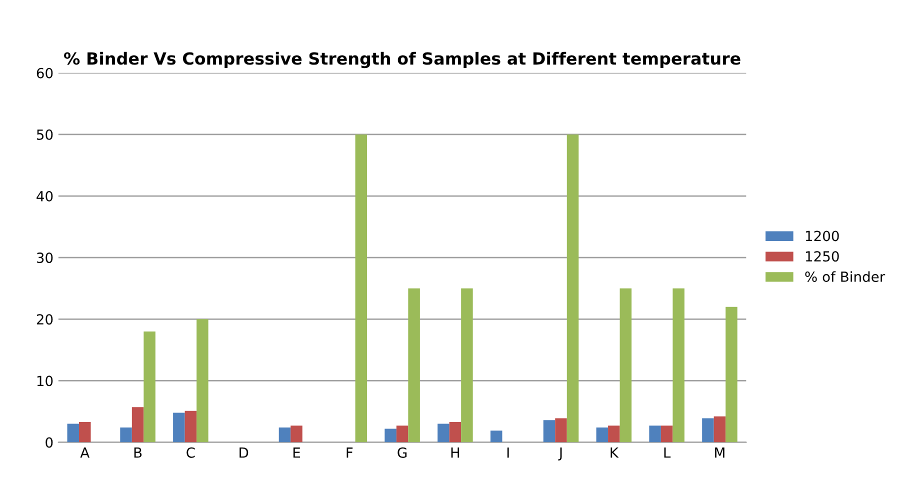 The height and width of the screenshot is (486, 899). Describe the element at coordinates (138, 453) in the screenshot. I see `x-tick-label: B` at that location.